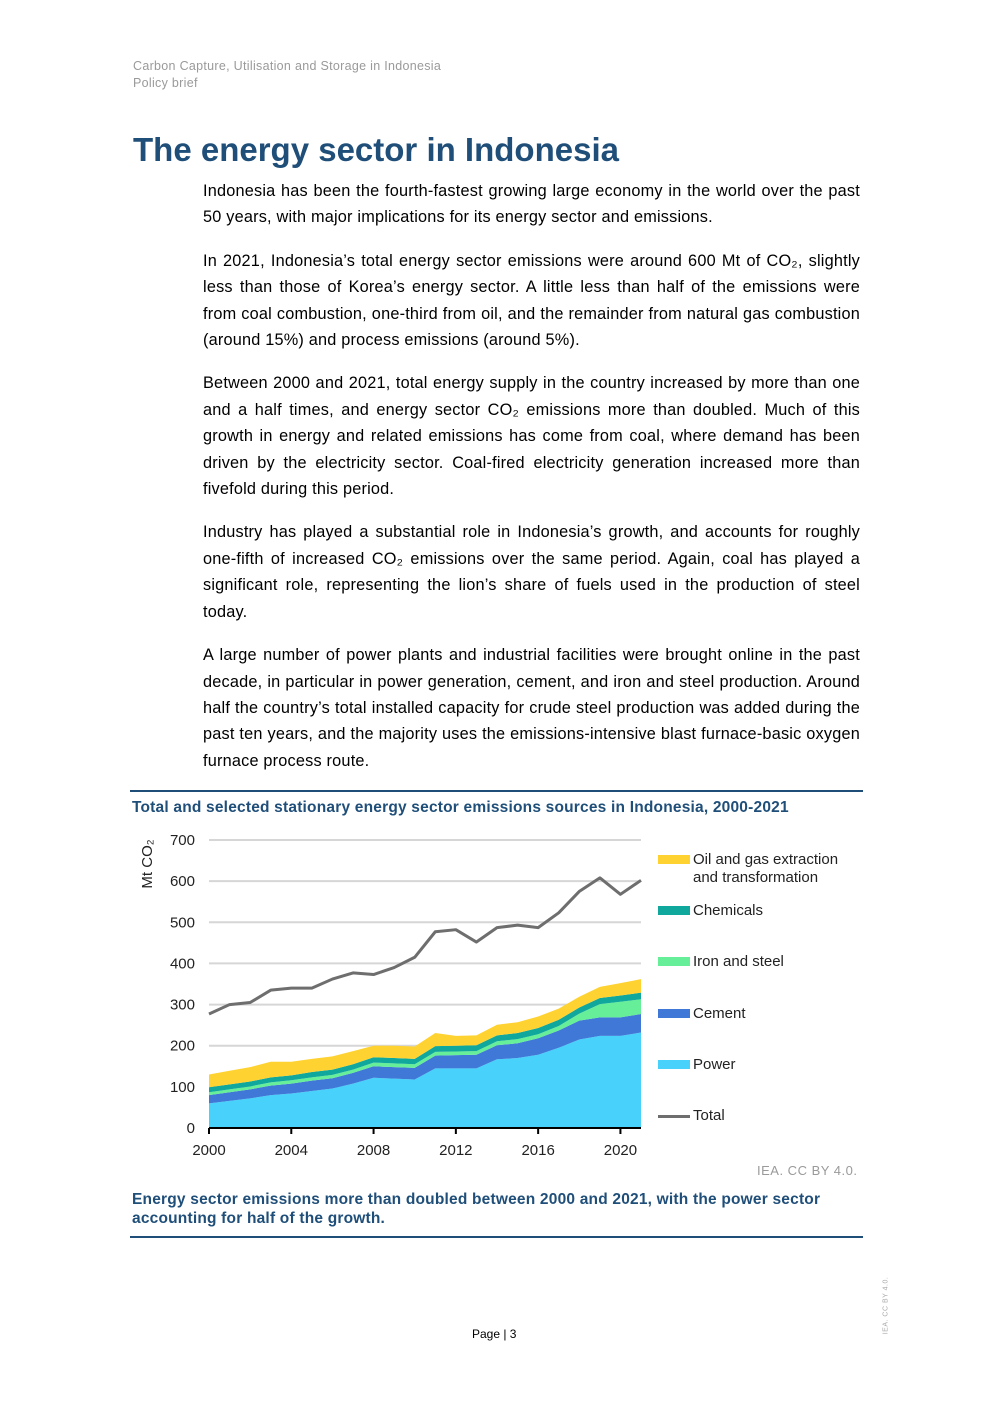 This screenshot has height=1403, width=992. Describe the element at coordinates (714, 1064) in the screenshot. I see `legend-label: Power` at that location.